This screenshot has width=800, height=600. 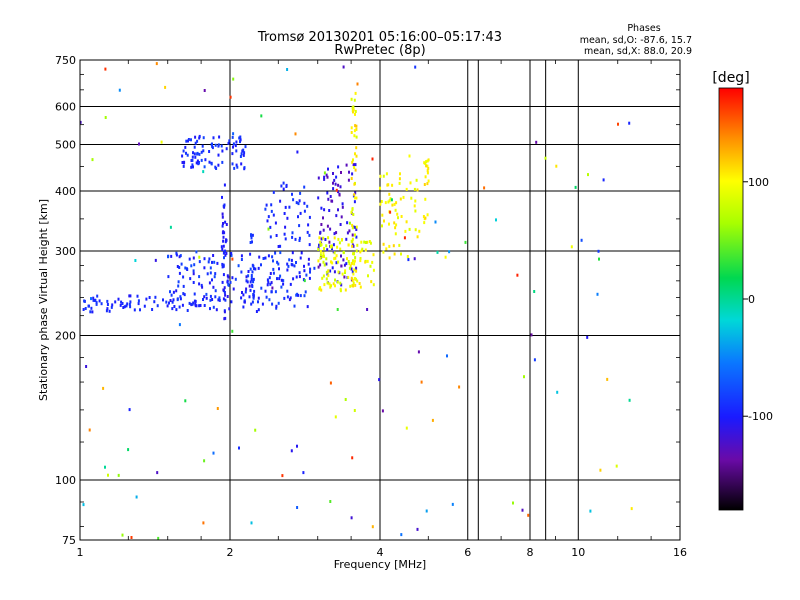 What do you see at coordinates (43, 300) in the screenshot?
I see `y-axis-label: Stationary phase Virtual Height [km]` at bounding box center [43, 300].